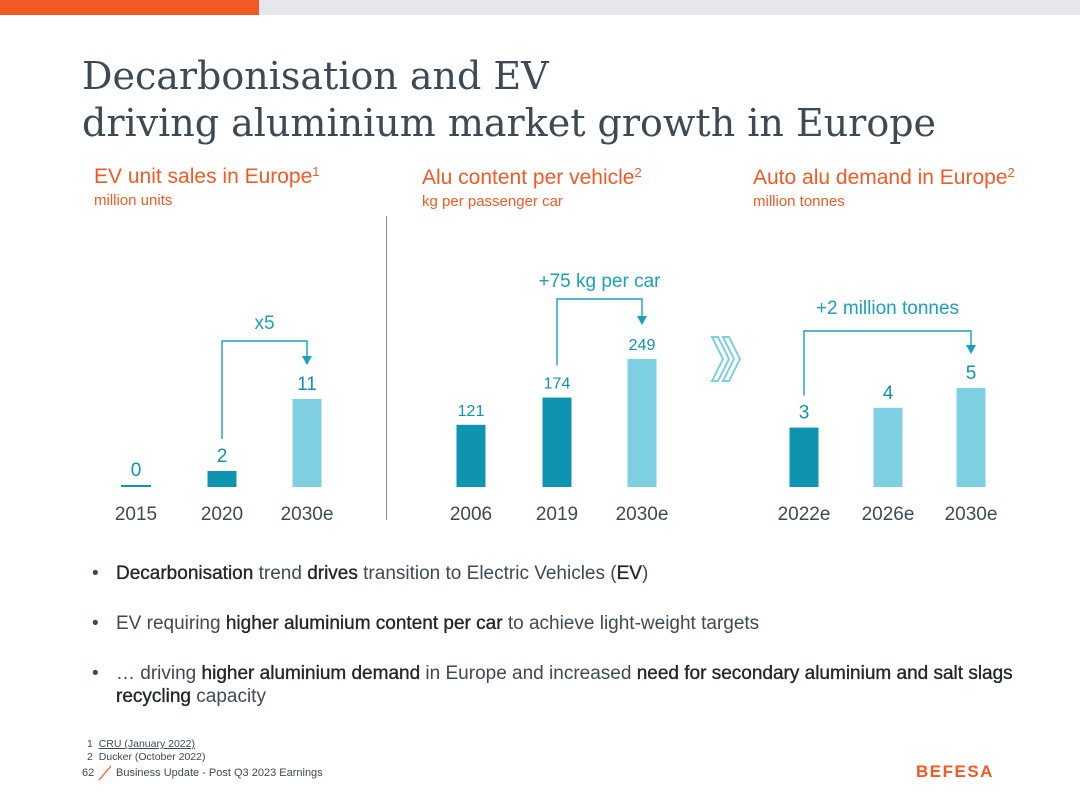 The width and height of the screenshot is (1080, 810). I want to click on ev-sales-subtitle: million units, so click(133, 200).